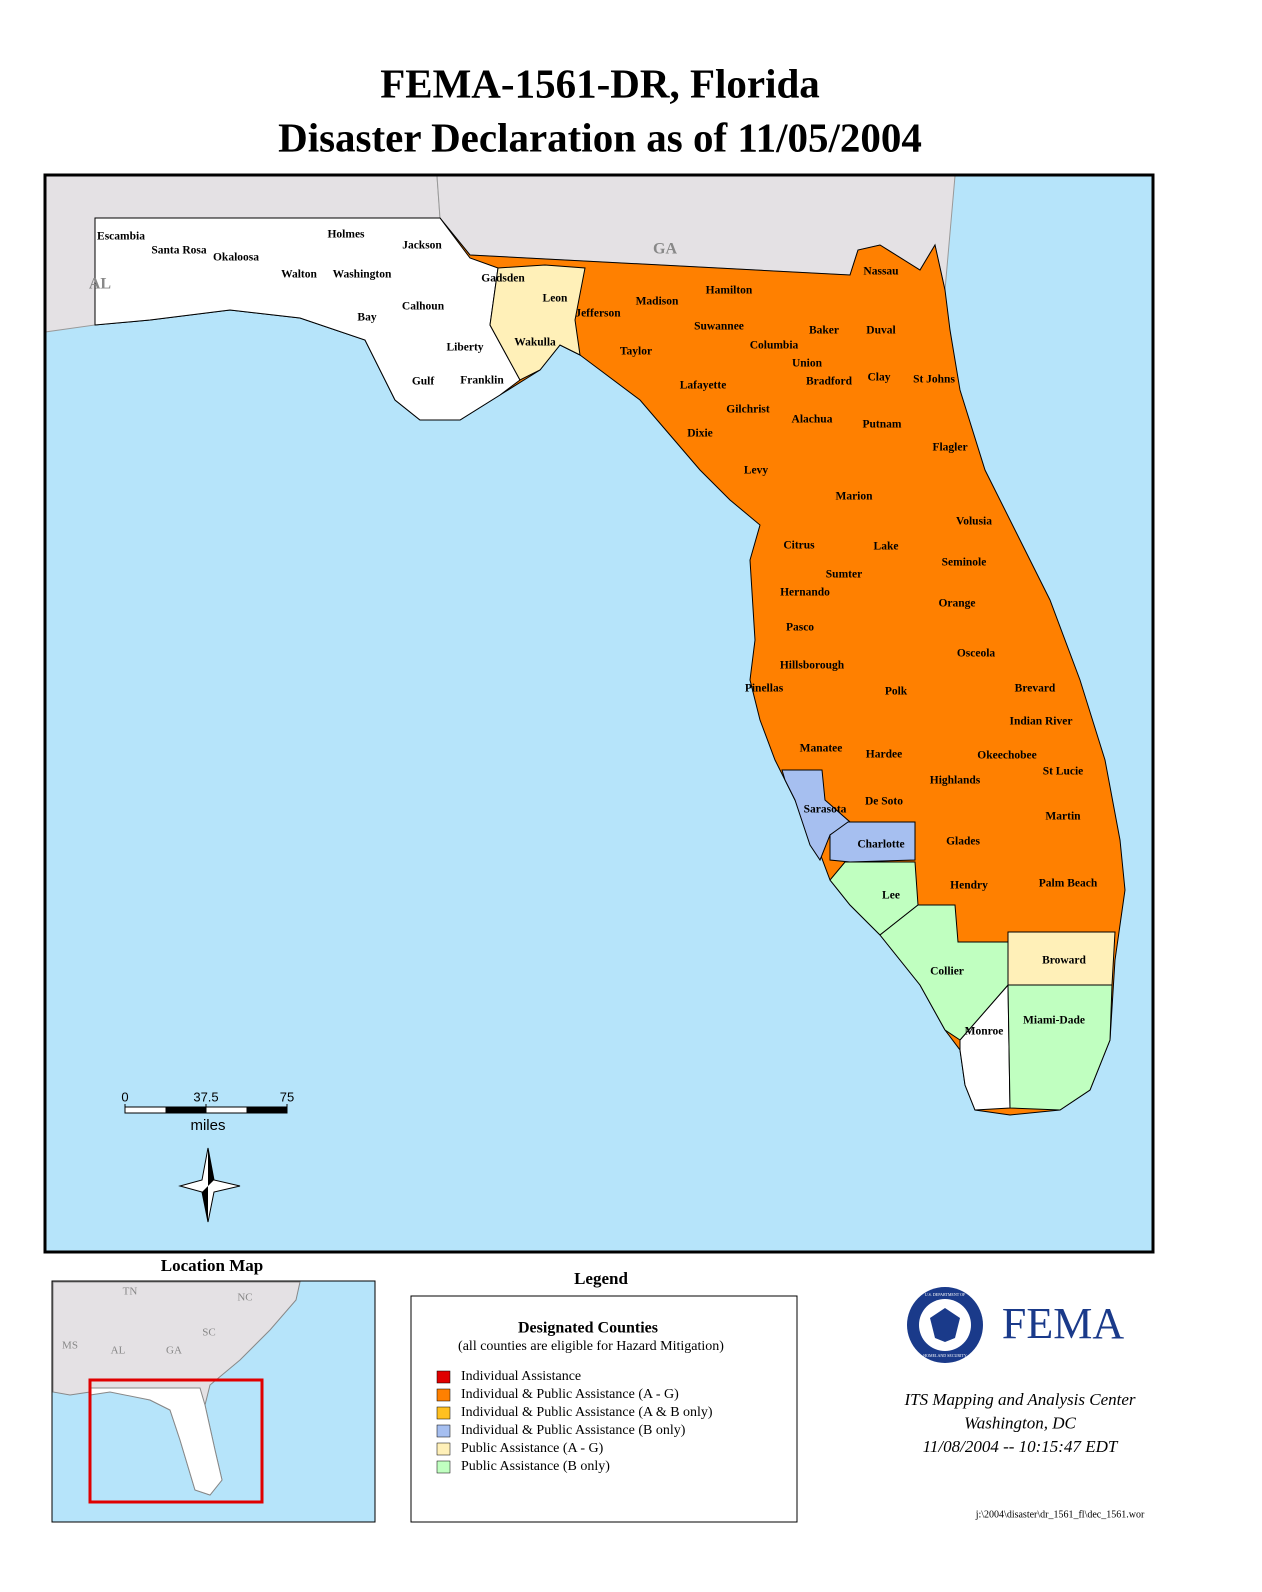 The width and height of the screenshot is (1262, 1592). I want to click on county-label: Hamilton, so click(729, 291).